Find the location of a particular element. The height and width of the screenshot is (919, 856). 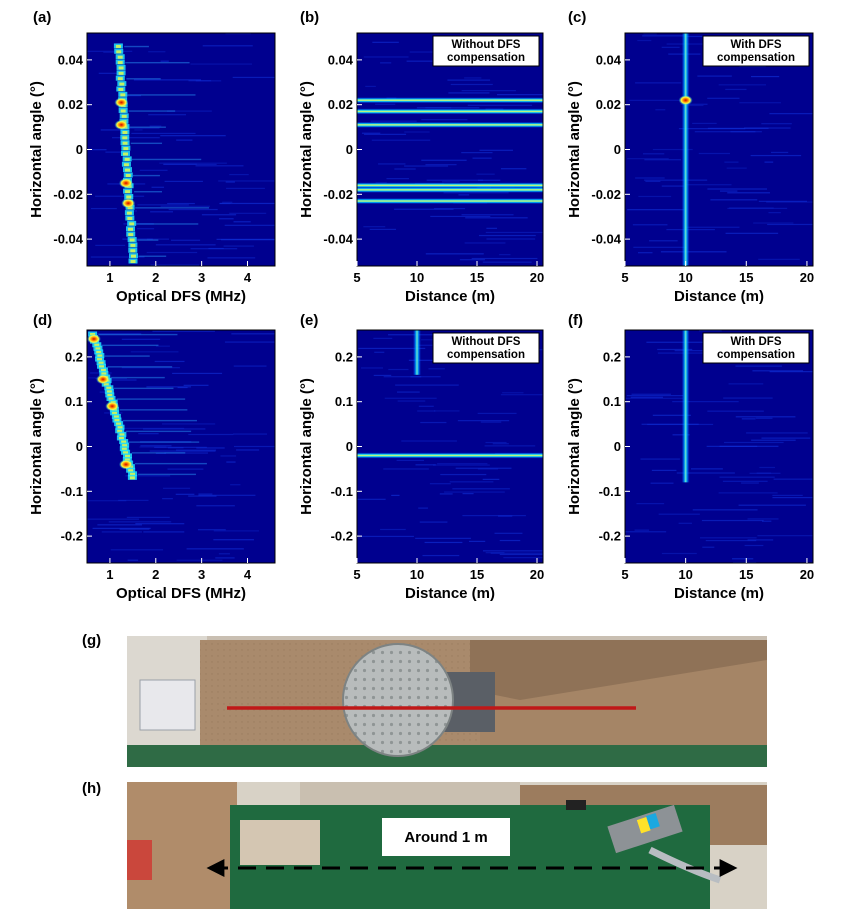

annotation-bg is located at coordinates (756, 348).